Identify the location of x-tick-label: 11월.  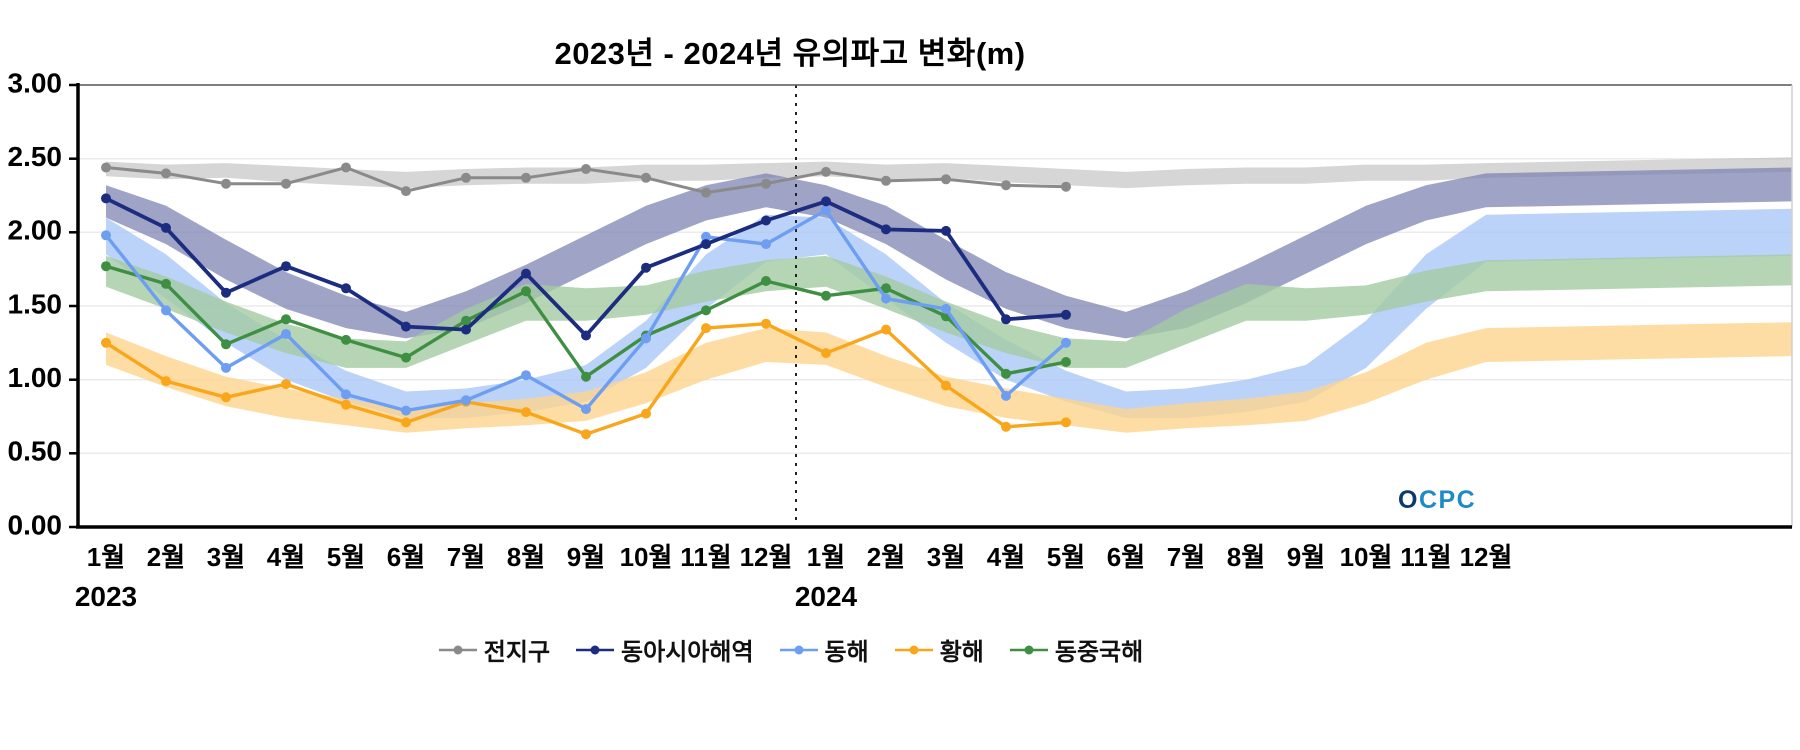
(1425, 557).